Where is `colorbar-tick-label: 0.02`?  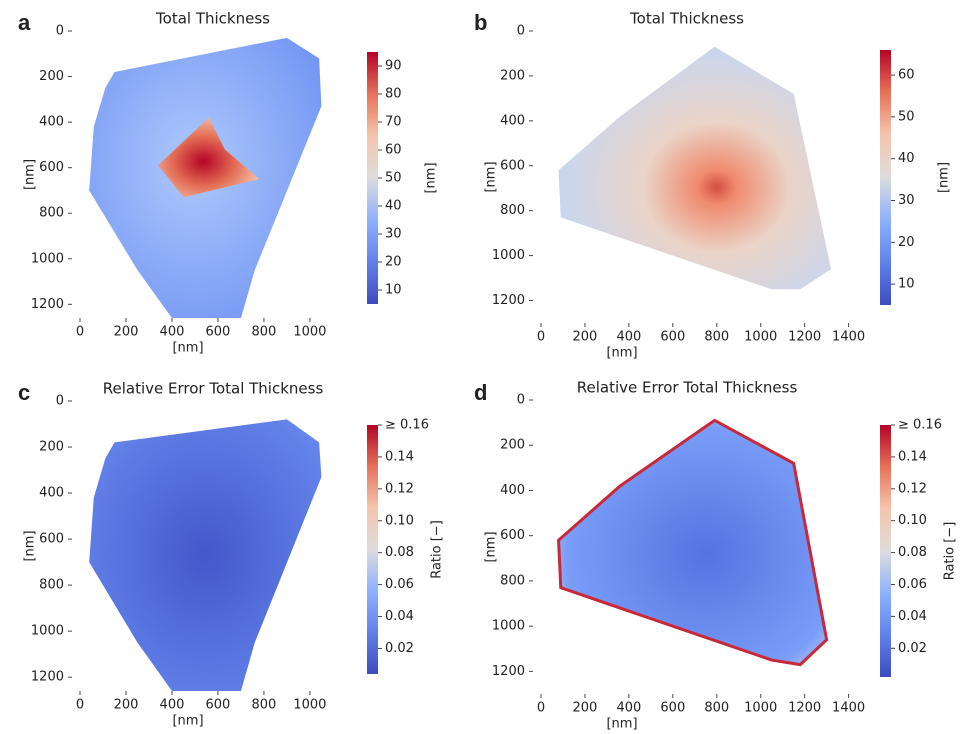 colorbar-tick-label: 0.02 is located at coordinates (912, 648).